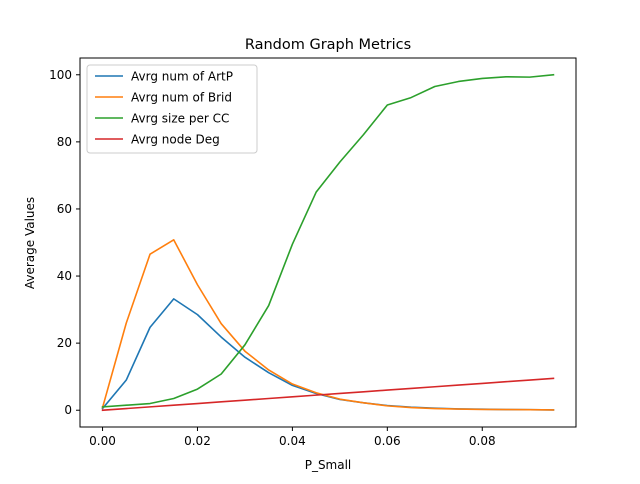 The image size is (640, 484). I want to click on y-tick-label: 0, so click(68, 410).